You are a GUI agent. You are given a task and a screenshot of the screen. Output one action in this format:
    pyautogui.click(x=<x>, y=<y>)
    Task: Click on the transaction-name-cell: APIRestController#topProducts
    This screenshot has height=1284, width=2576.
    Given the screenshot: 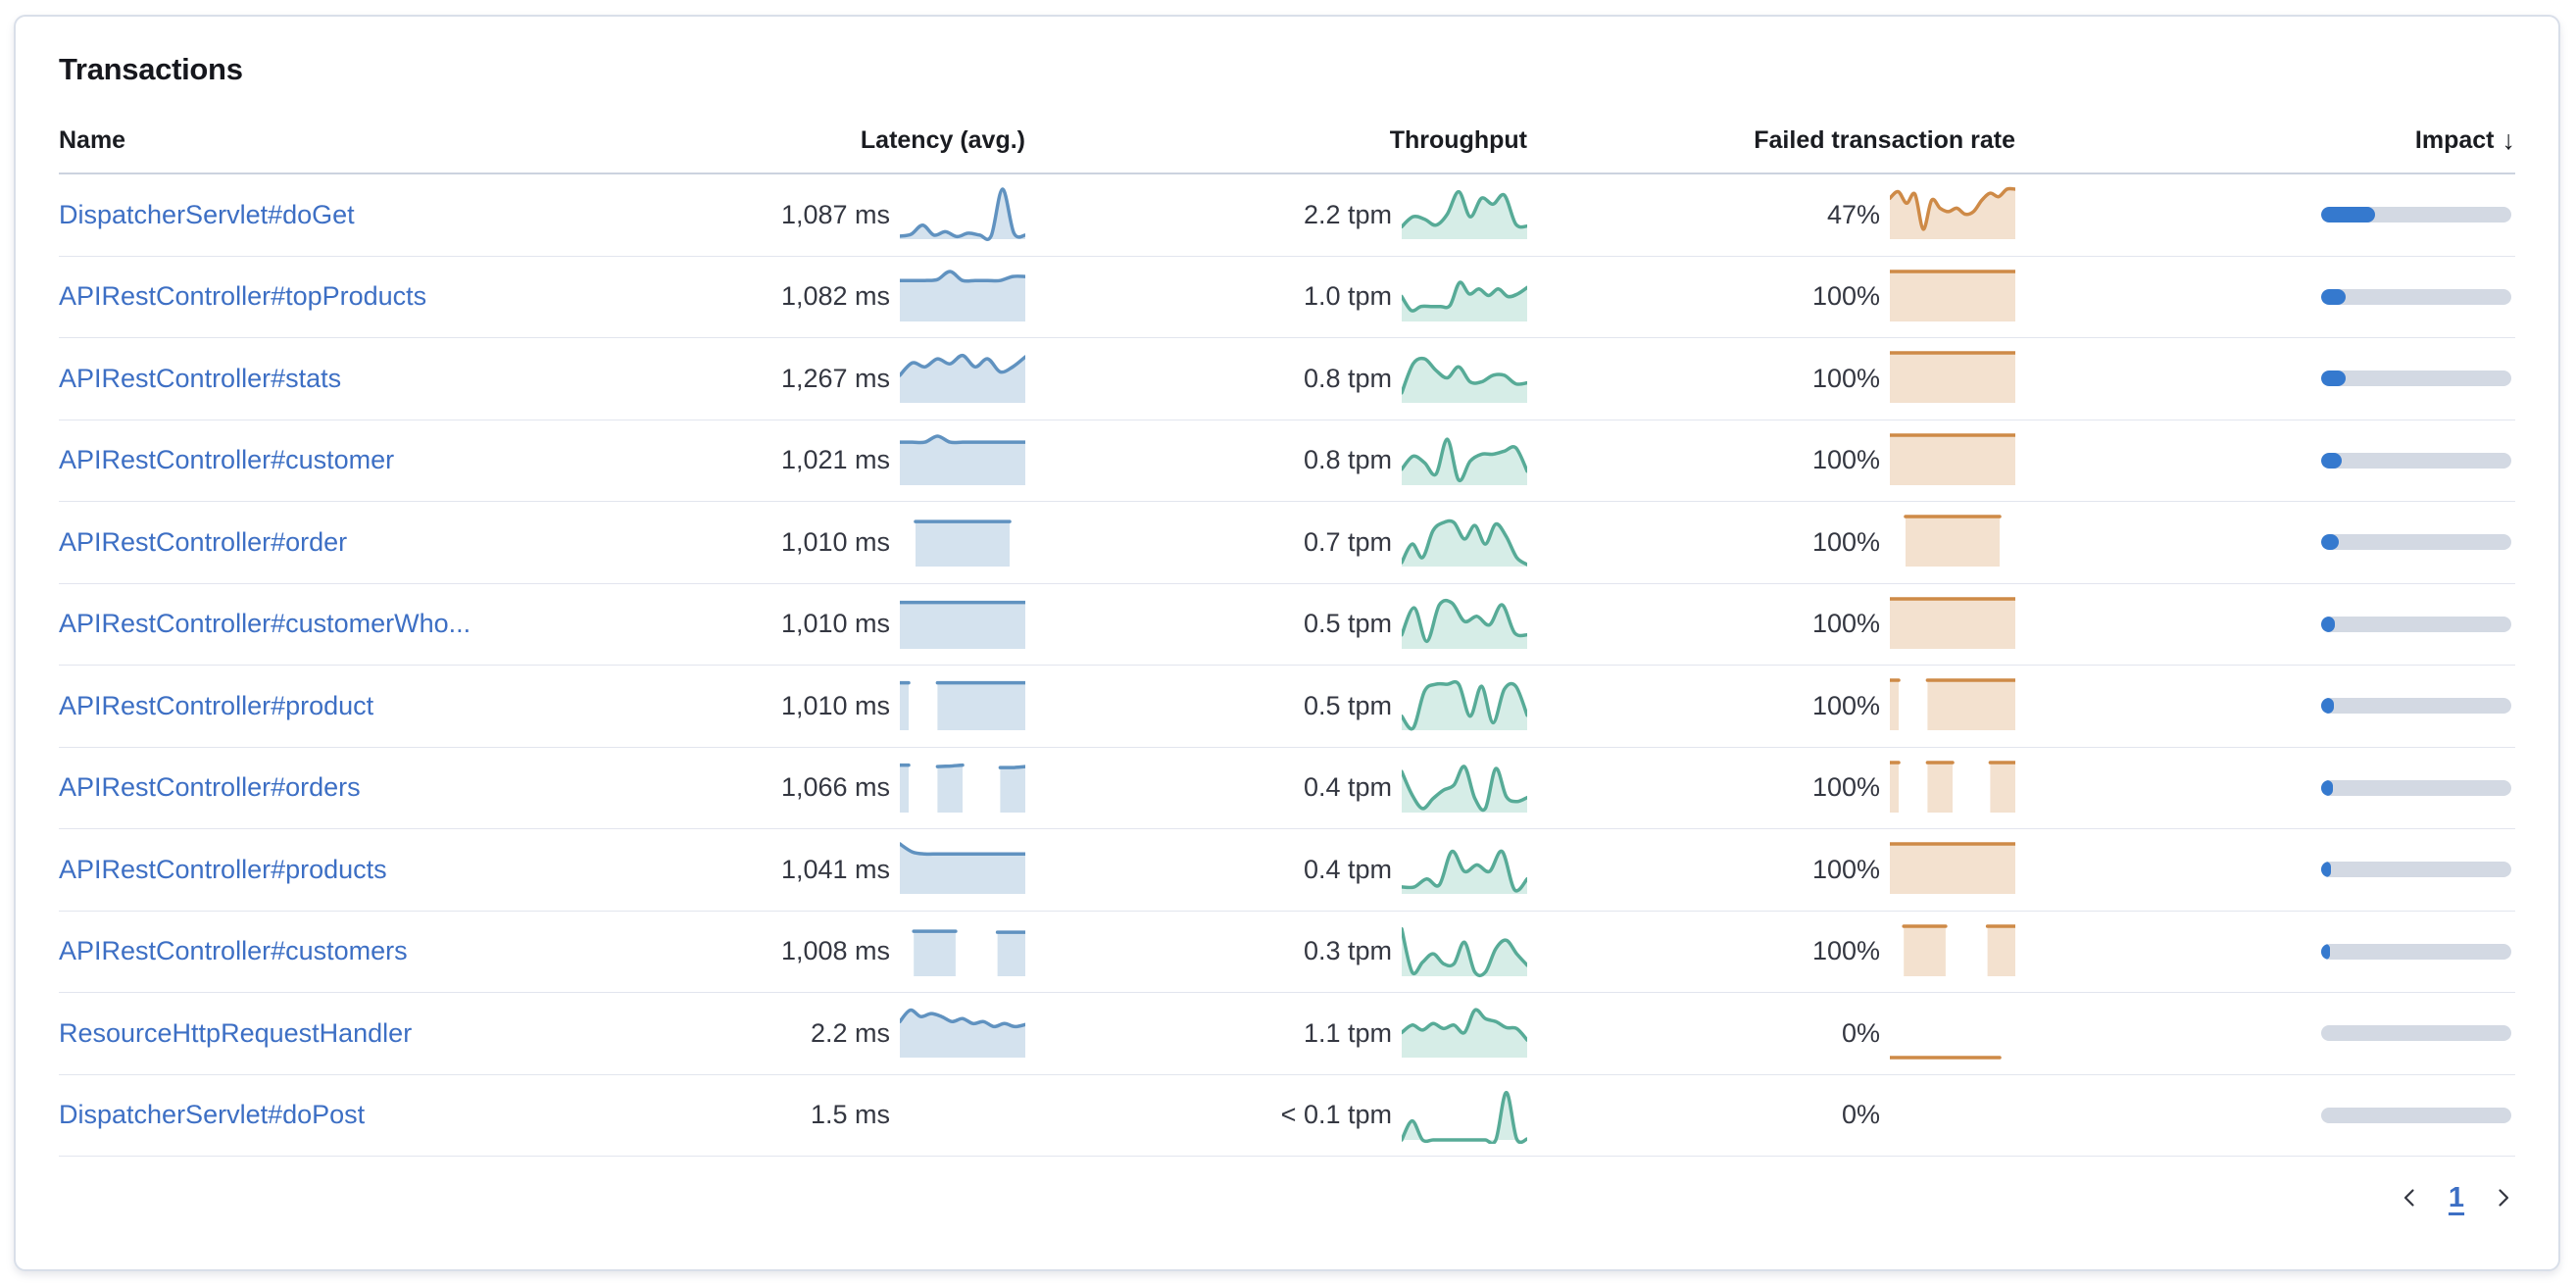 What is the action you would take?
    pyautogui.click(x=380, y=296)
    